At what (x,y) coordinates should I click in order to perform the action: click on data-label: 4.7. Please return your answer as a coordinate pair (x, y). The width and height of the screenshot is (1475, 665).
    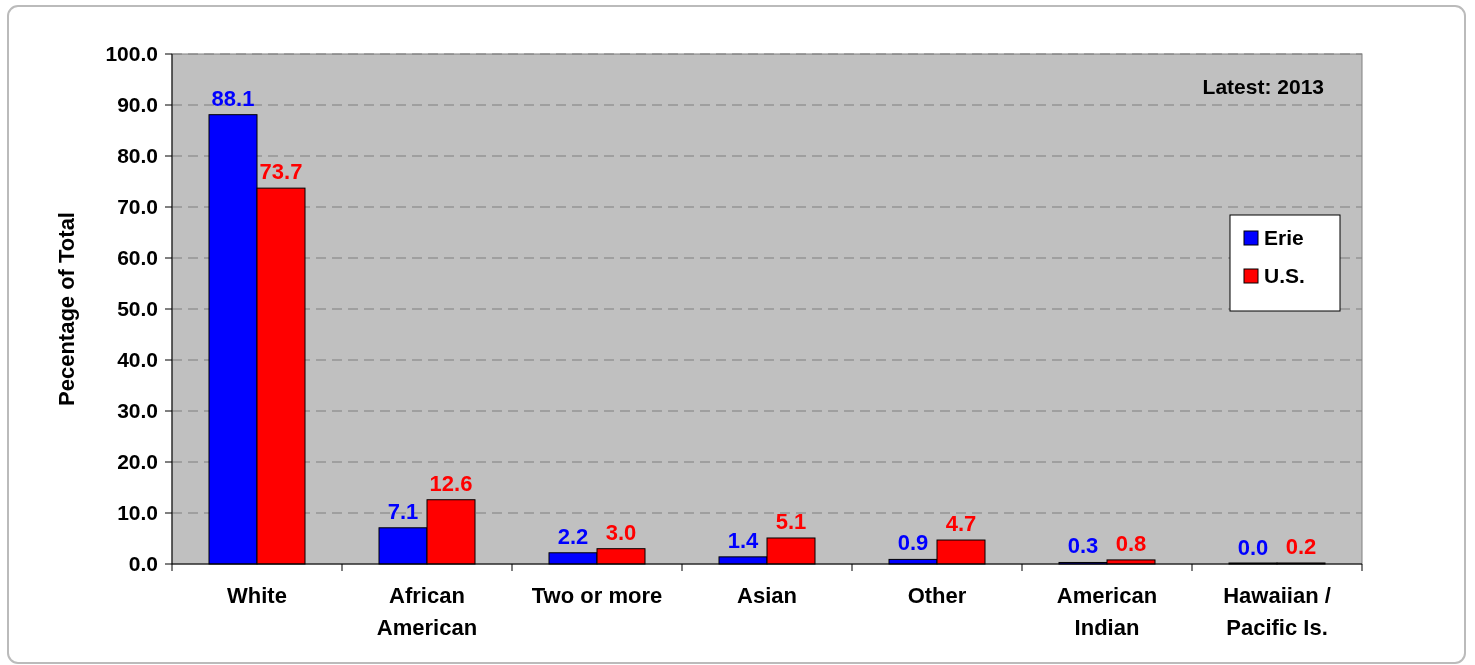
    Looking at the image, I should click on (961, 524).